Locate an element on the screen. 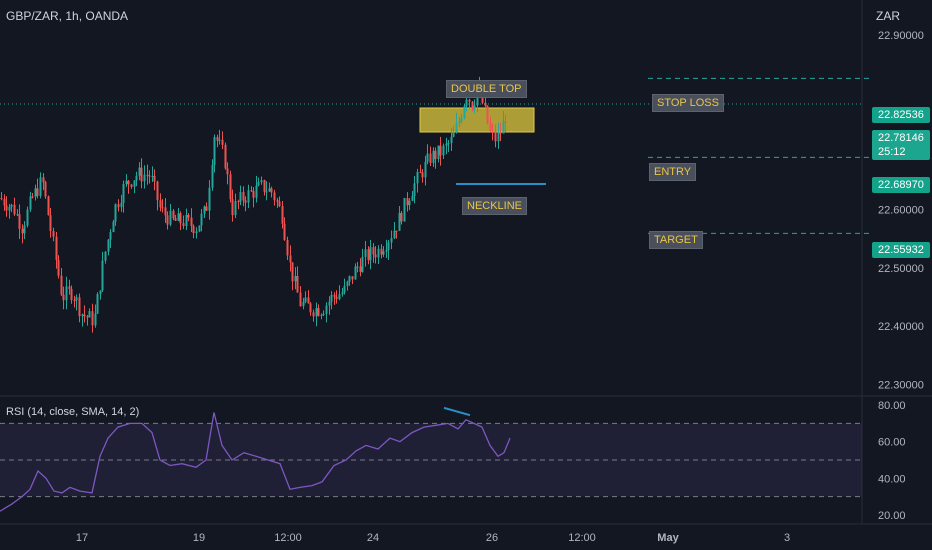 This screenshot has height=550, width=932. annotation-neckline: NECKLINE is located at coordinates (495, 206).